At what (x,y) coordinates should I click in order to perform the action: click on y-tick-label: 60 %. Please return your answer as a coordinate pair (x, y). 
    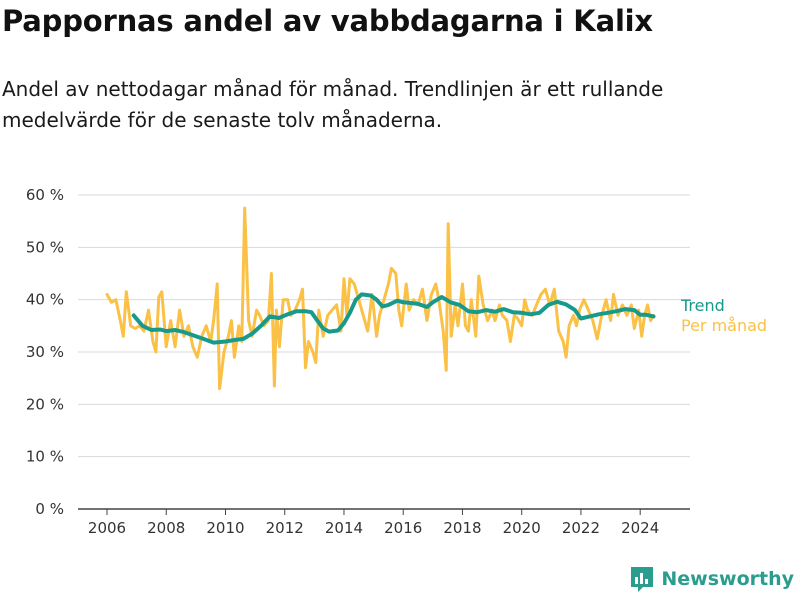
    Looking at the image, I should click on (45, 195).